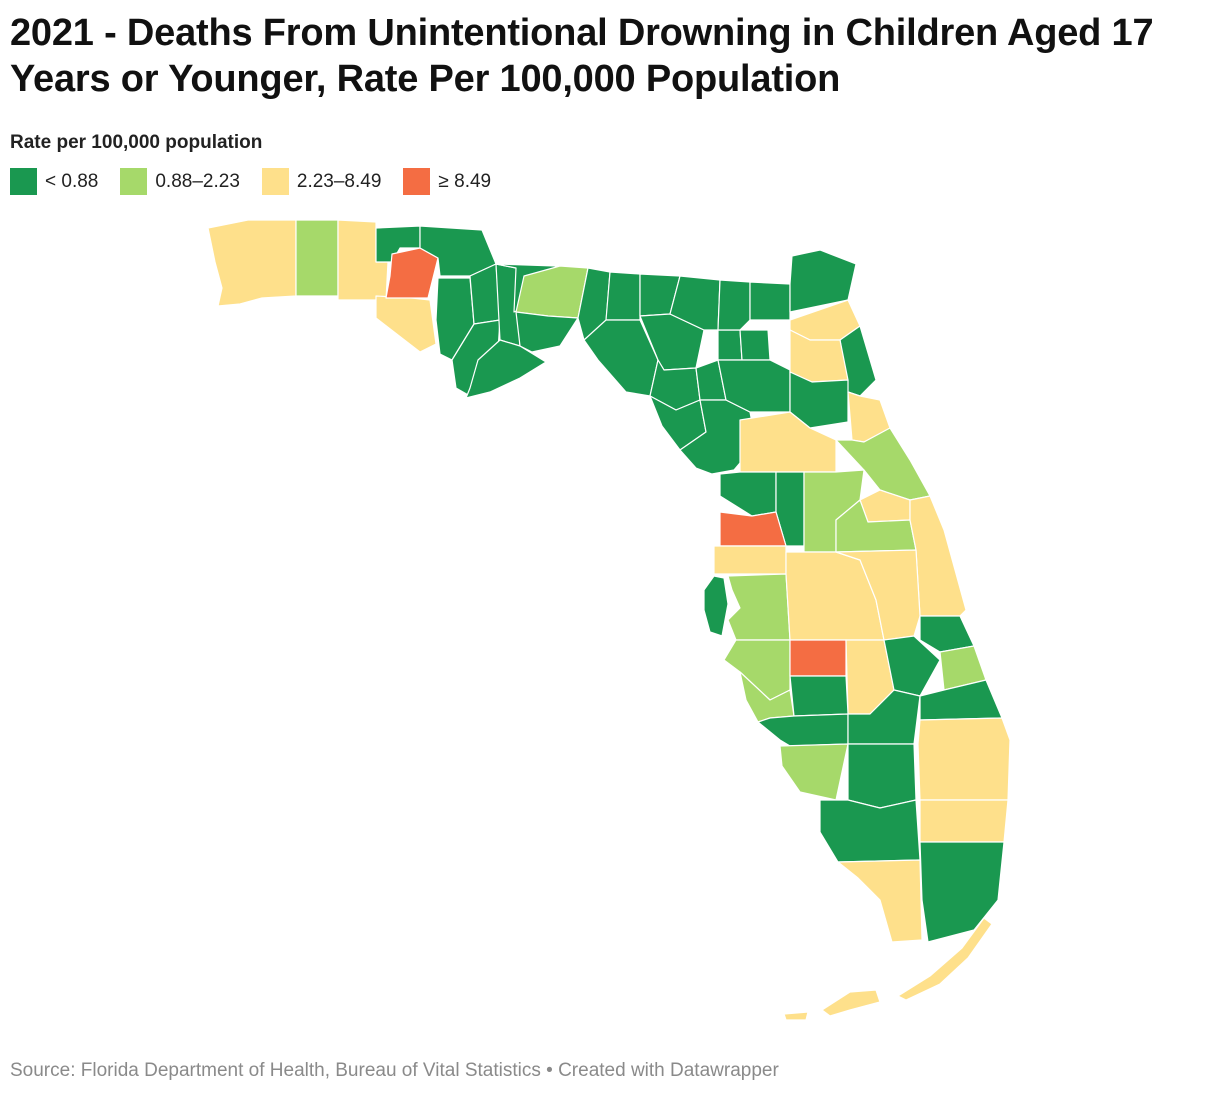 The image size is (1220, 1098). I want to click on county-okeechobee, so click(912, 666).